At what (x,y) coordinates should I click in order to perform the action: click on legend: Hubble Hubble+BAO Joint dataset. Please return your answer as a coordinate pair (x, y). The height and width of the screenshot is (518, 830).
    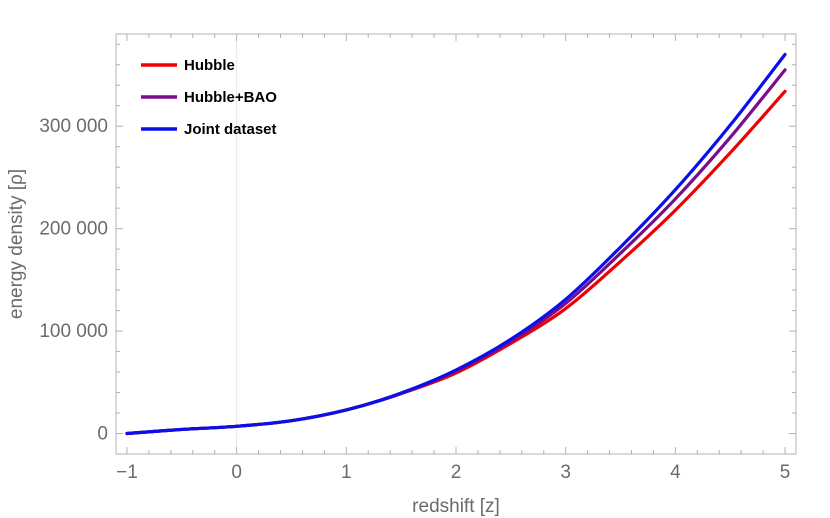
    Looking at the image, I should click on (209, 97).